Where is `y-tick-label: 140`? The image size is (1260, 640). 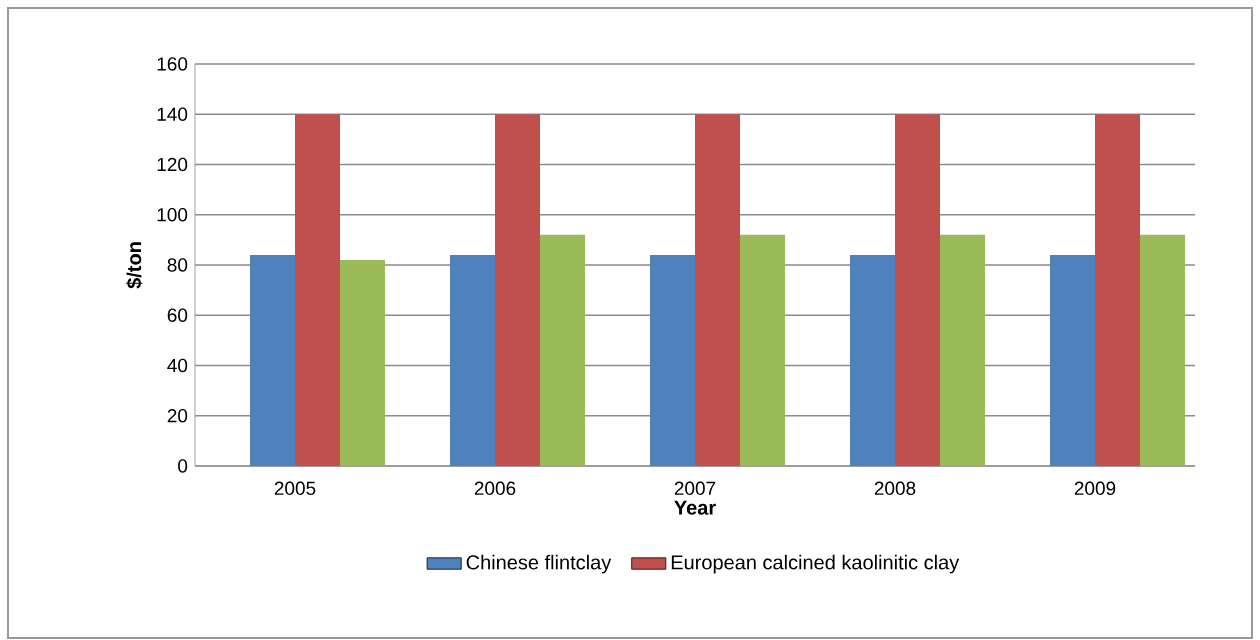 y-tick-label: 140 is located at coordinates (172, 114).